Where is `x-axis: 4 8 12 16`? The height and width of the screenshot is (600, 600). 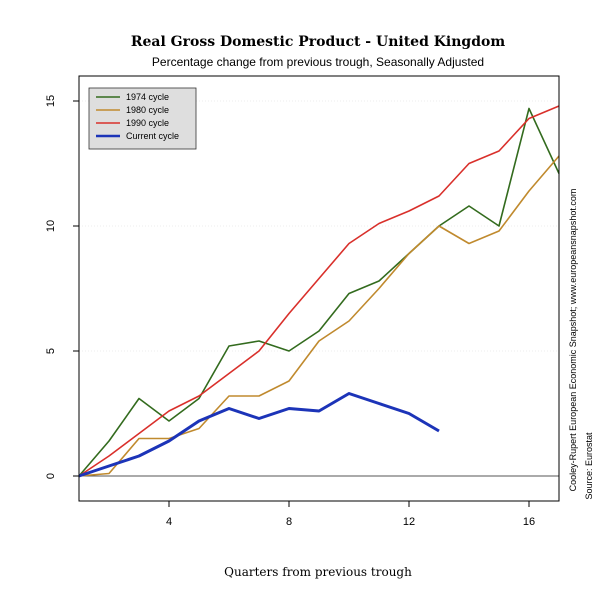 x-axis: 4 8 12 16 is located at coordinates (350, 514).